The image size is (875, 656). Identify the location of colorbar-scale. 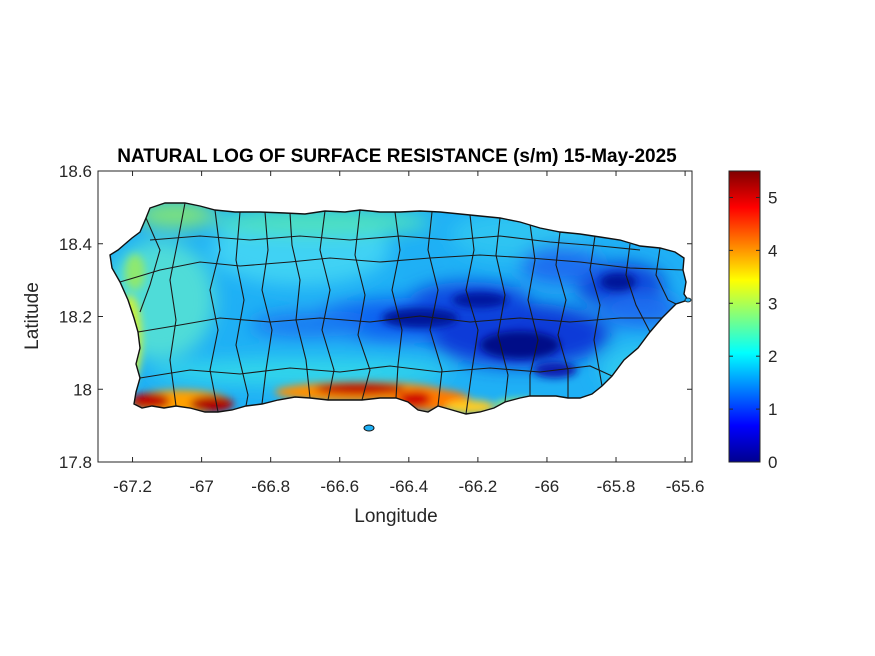
(744, 316).